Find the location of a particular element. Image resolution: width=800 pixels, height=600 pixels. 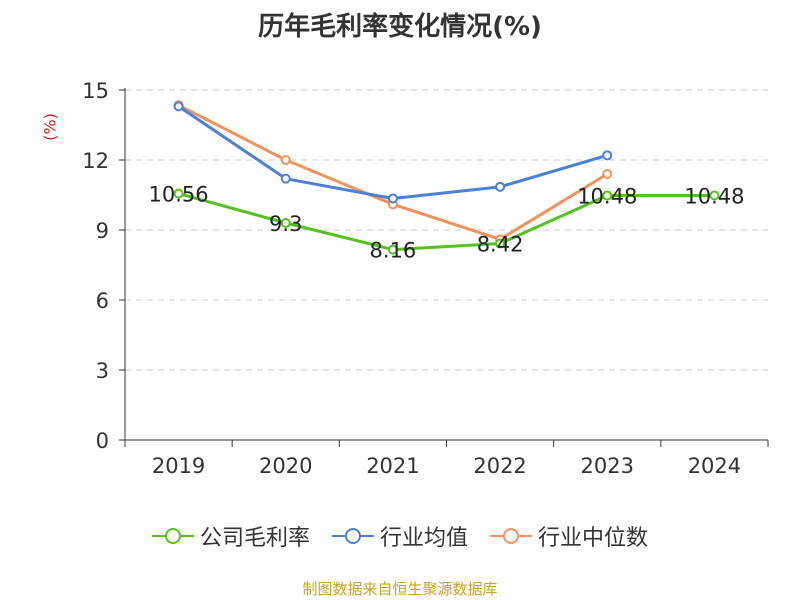

y-tick-label: 12 is located at coordinates (95, 161).